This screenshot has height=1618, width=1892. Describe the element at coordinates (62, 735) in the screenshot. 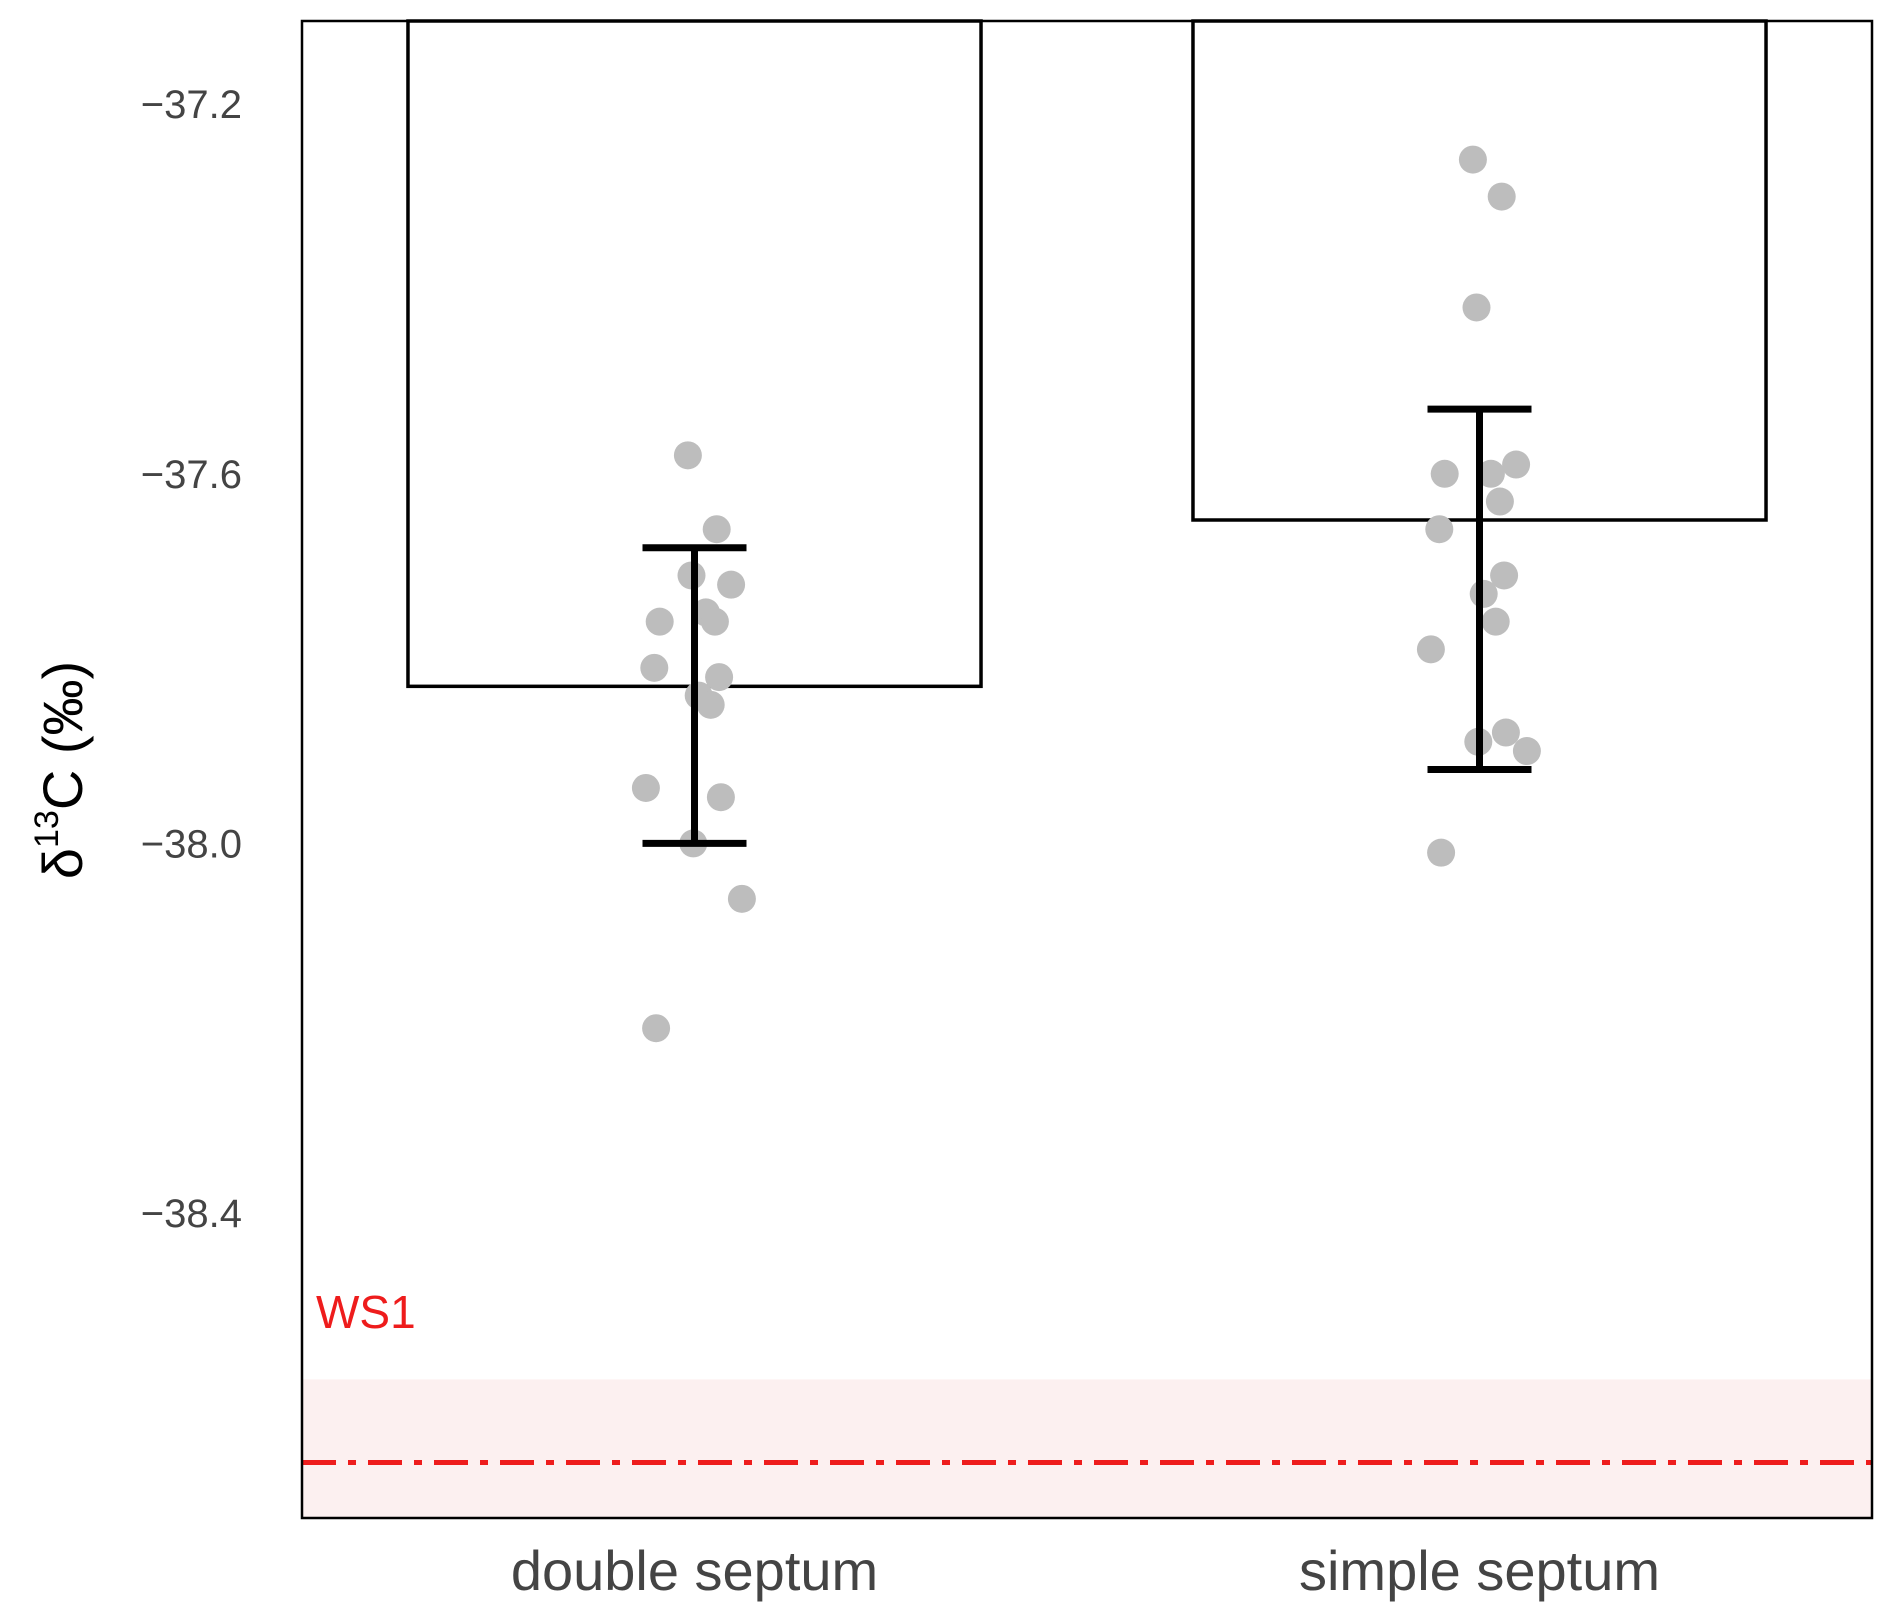

I see `y-axis-label-main: C (‰)` at that location.